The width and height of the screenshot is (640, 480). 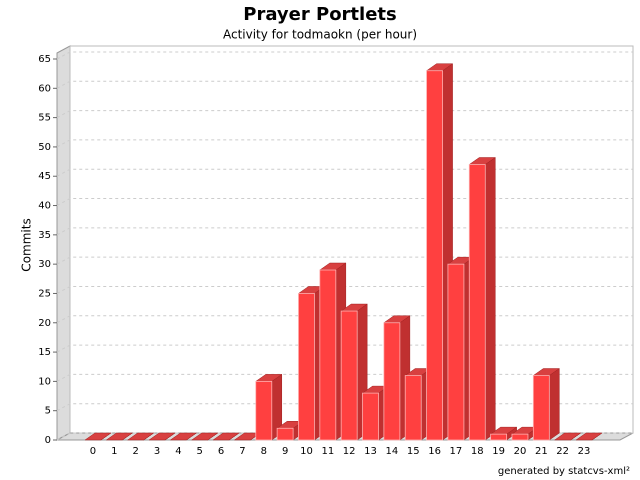 I want to click on y-tick-label: 5, so click(x=48, y=411).